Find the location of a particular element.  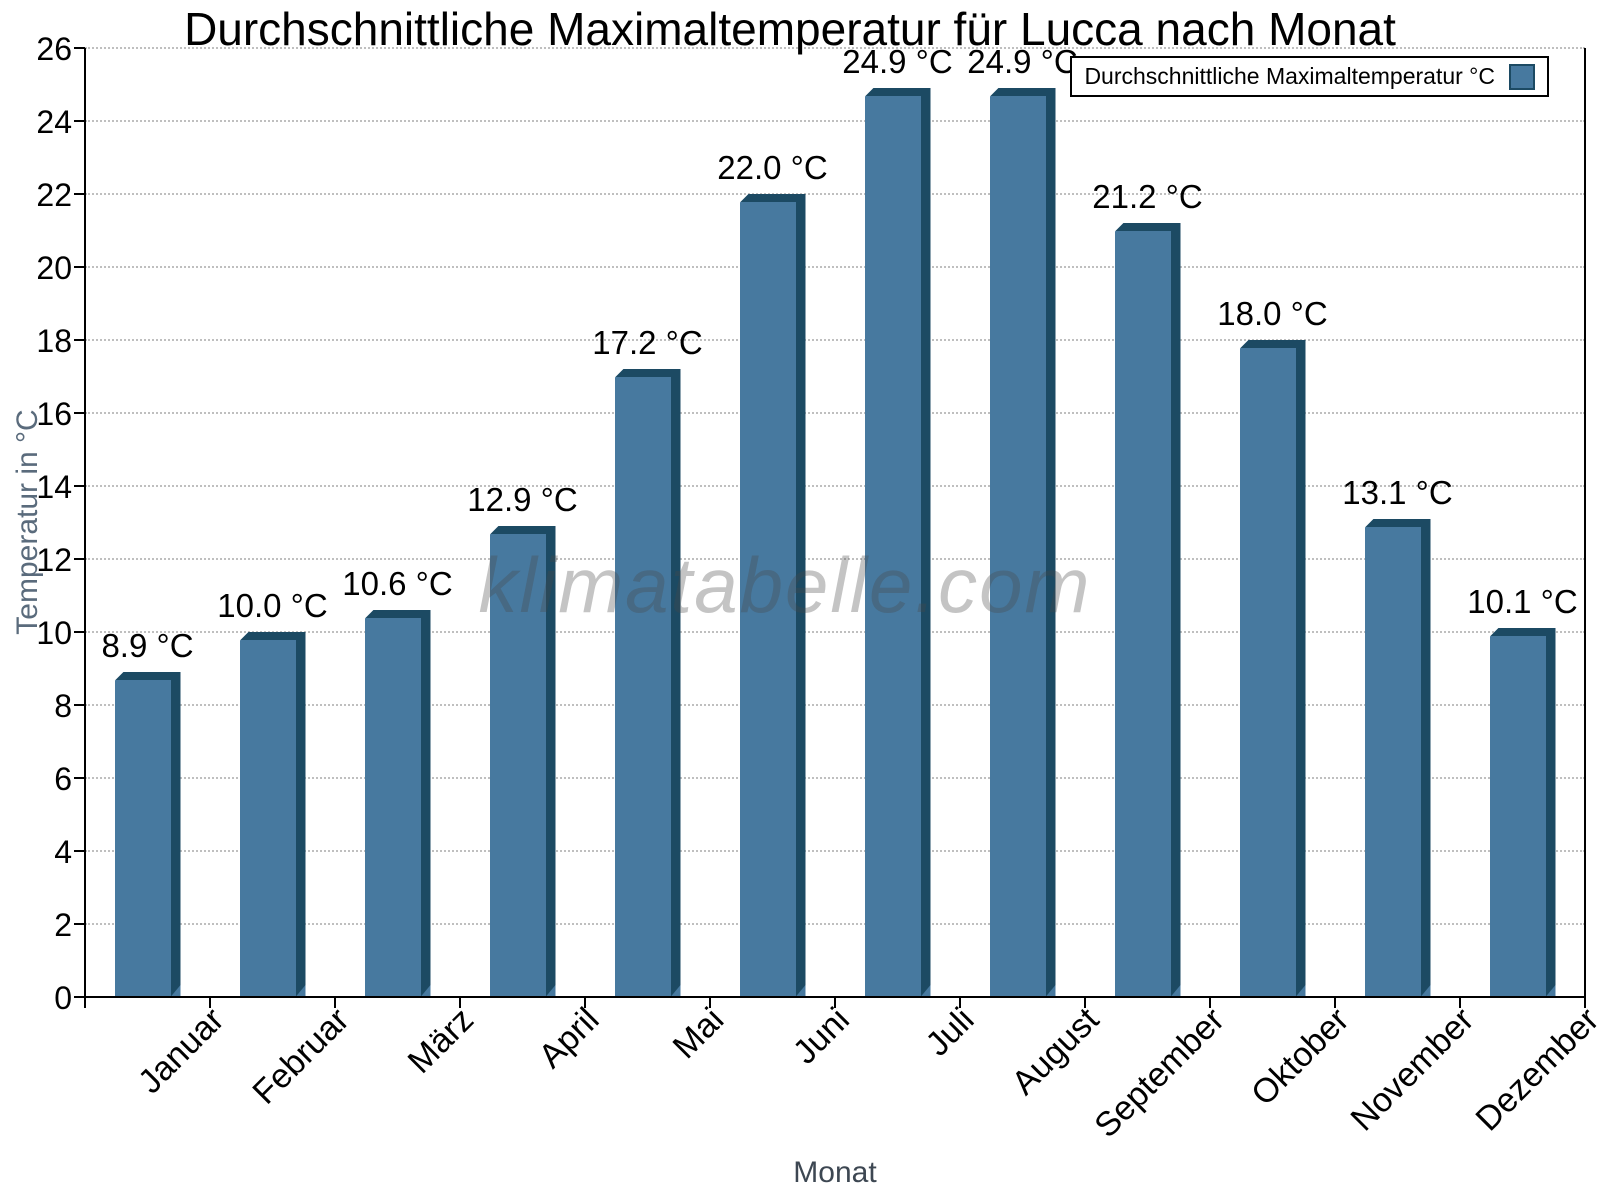

value-label-september: 21.2 °C is located at coordinates (1147, 196).